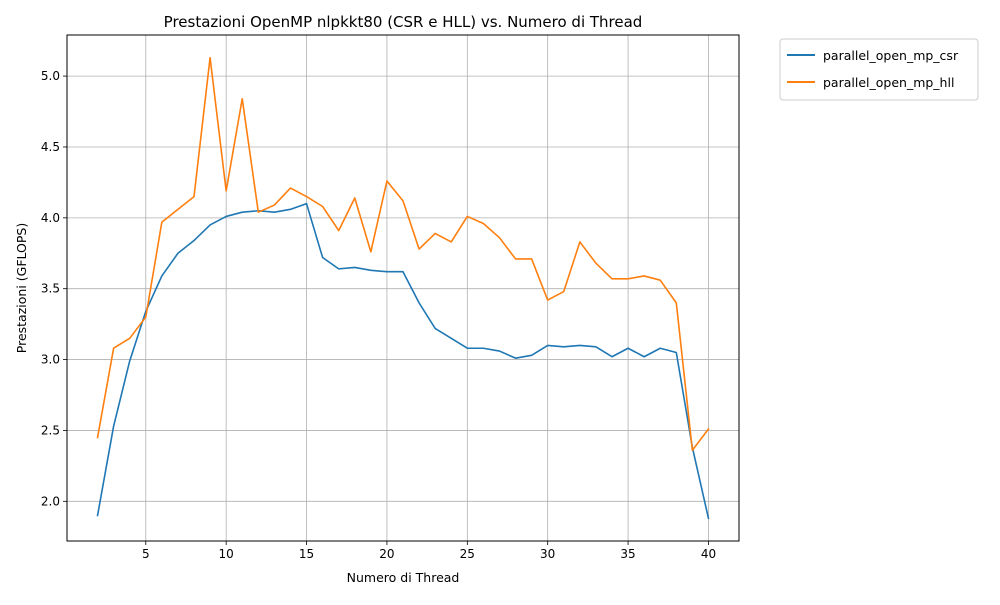 The height and width of the screenshot is (605, 1000). I want to click on y-tick-label: 3.5, so click(50, 289).